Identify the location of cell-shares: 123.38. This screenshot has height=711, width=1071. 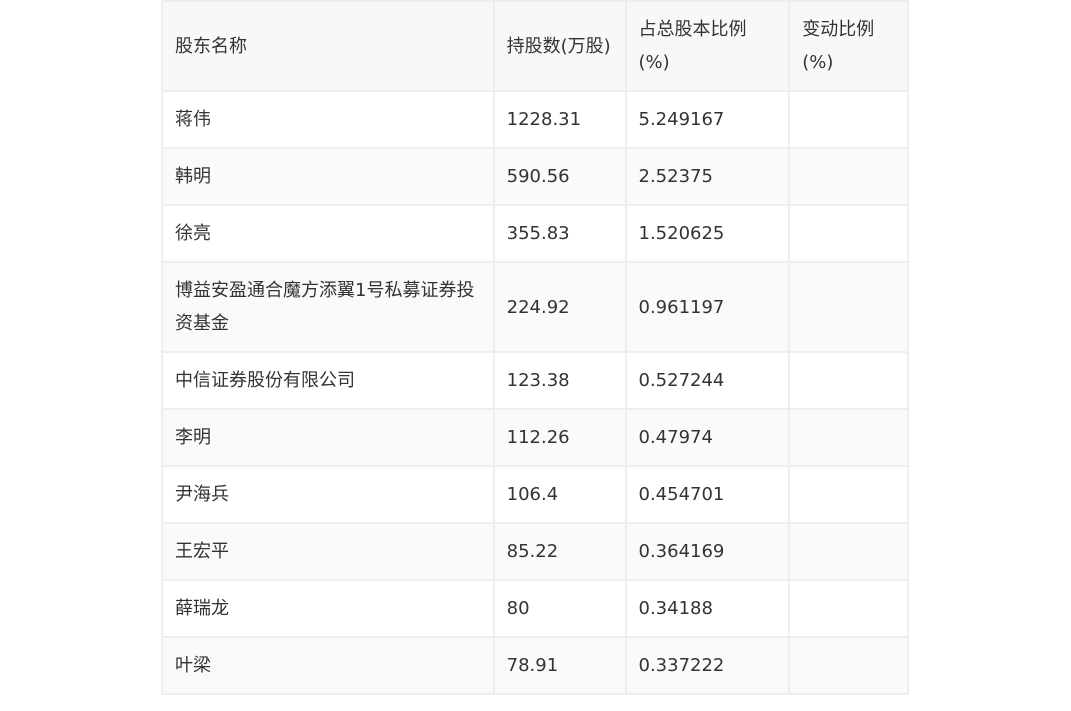
(559, 380).